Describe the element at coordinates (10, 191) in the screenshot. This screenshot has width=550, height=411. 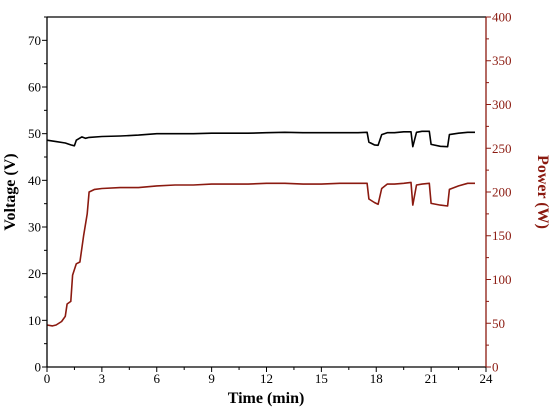
I see `y-left-axis-title: Voltage (V)` at that location.